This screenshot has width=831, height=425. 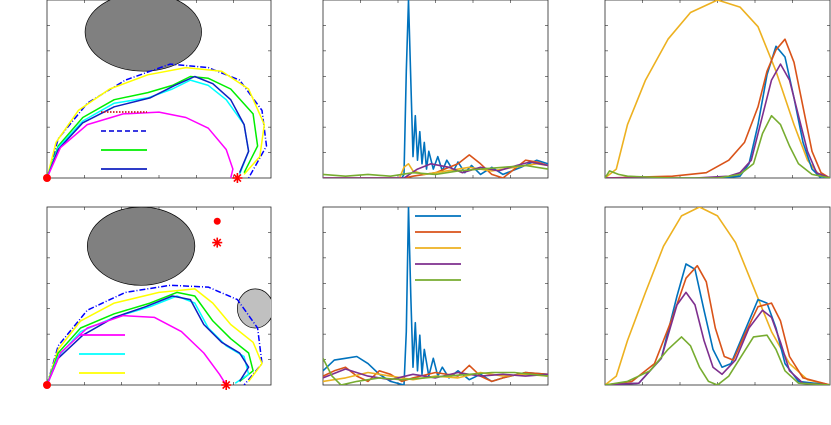 I want to click on legend-box, so click(x=478, y=253).